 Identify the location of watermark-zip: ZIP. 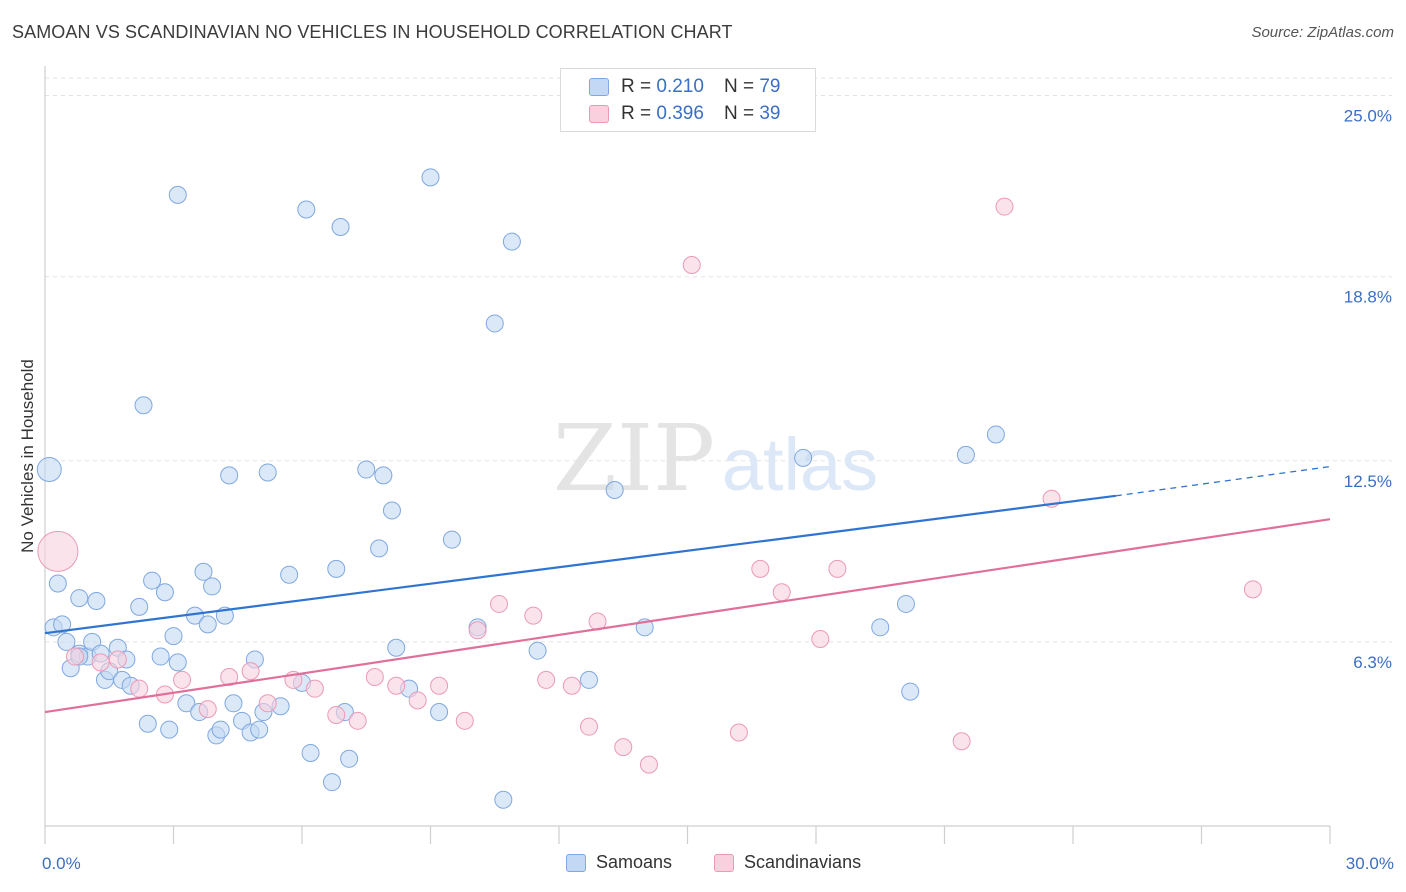
(634, 458).